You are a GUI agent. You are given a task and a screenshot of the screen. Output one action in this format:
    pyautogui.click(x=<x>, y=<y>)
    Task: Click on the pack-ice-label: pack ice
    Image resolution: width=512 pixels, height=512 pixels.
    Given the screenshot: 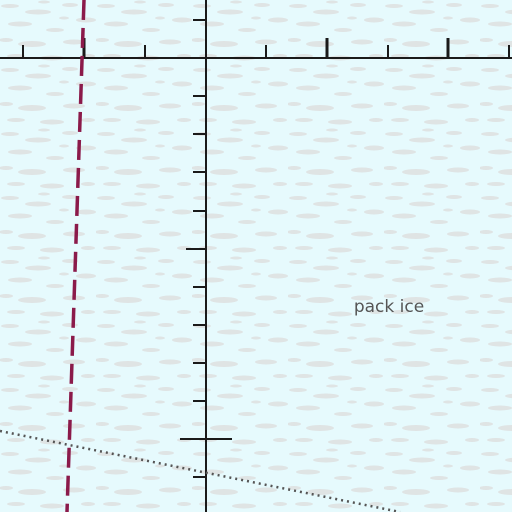 What is the action you would take?
    pyautogui.click(x=389, y=307)
    